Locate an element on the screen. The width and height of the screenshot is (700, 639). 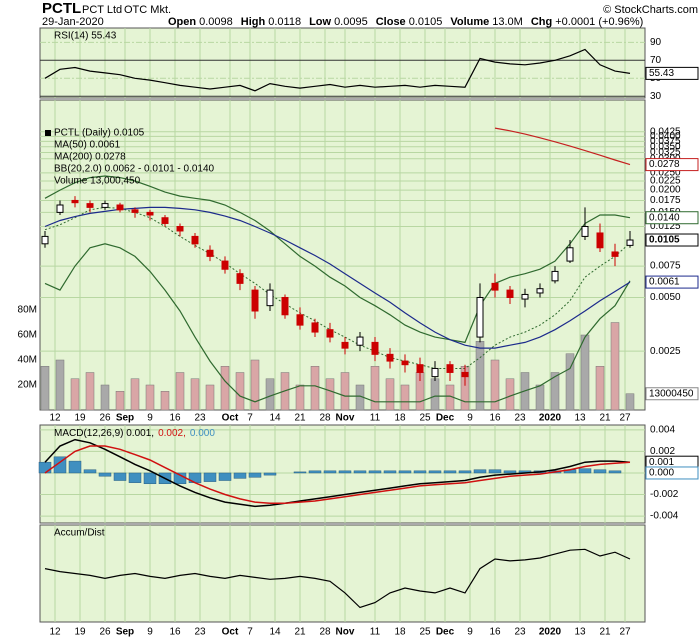
quote-value: 0.0095 is located at coordinates (351, 22).